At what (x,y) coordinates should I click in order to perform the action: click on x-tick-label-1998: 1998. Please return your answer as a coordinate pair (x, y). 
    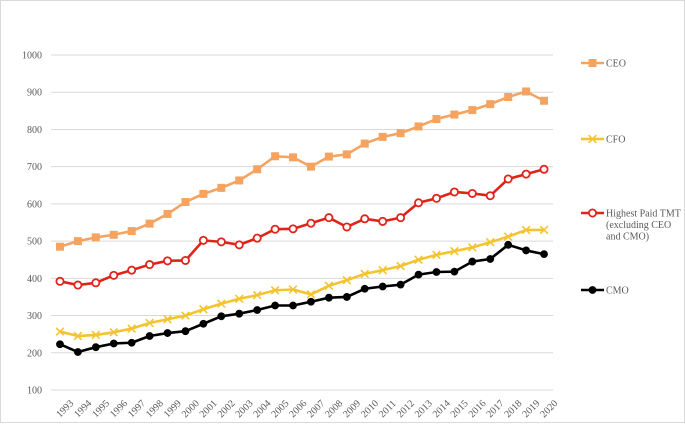
    Looking at the image, I should click on (155, 409).